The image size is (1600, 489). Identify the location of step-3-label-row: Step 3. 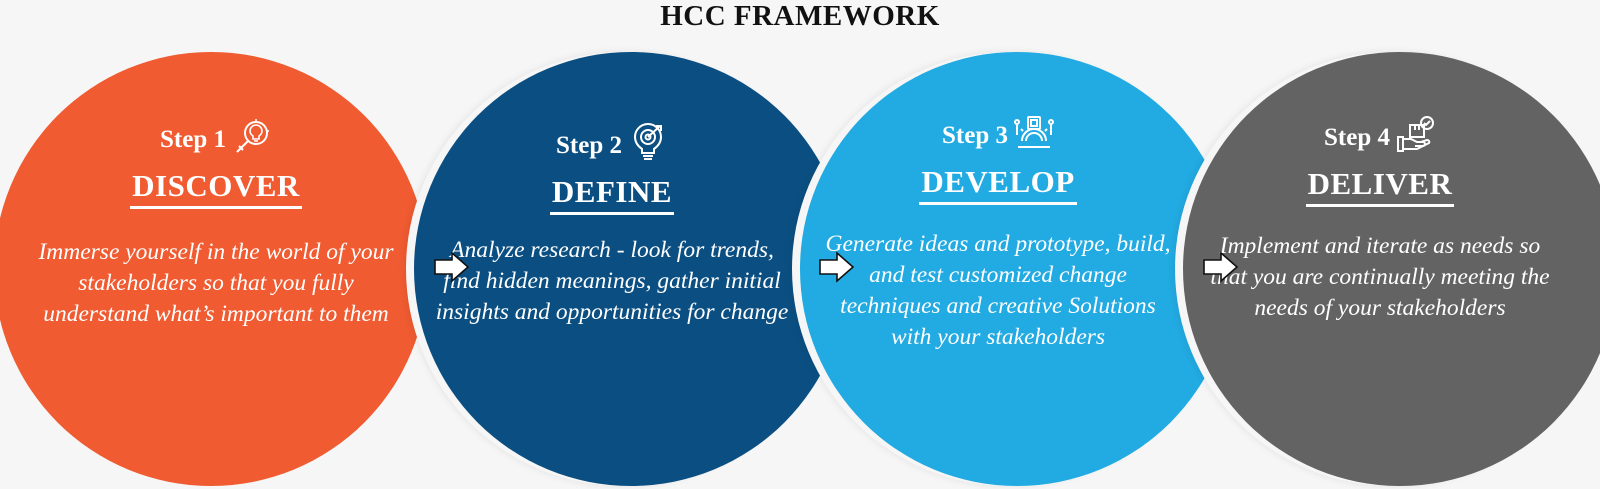
(998, 136).